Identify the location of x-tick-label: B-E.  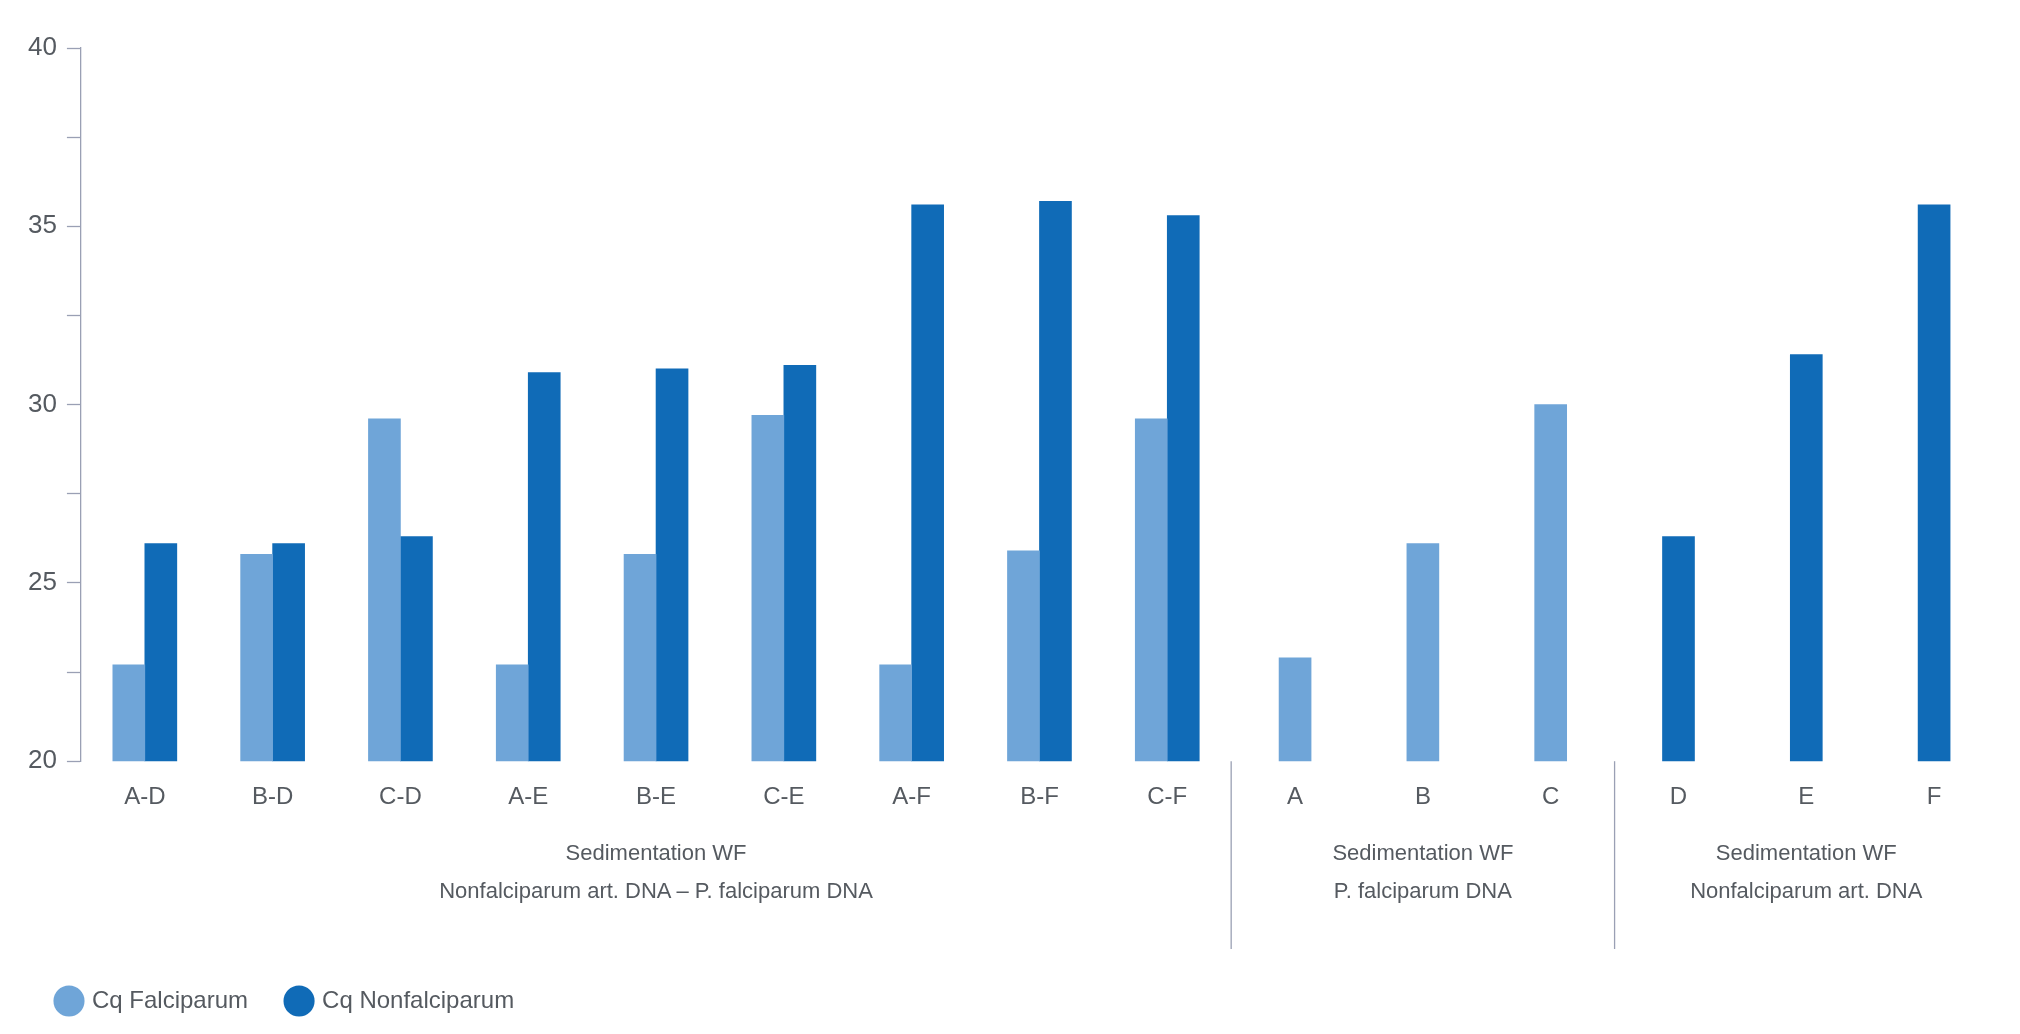
(656, 796).